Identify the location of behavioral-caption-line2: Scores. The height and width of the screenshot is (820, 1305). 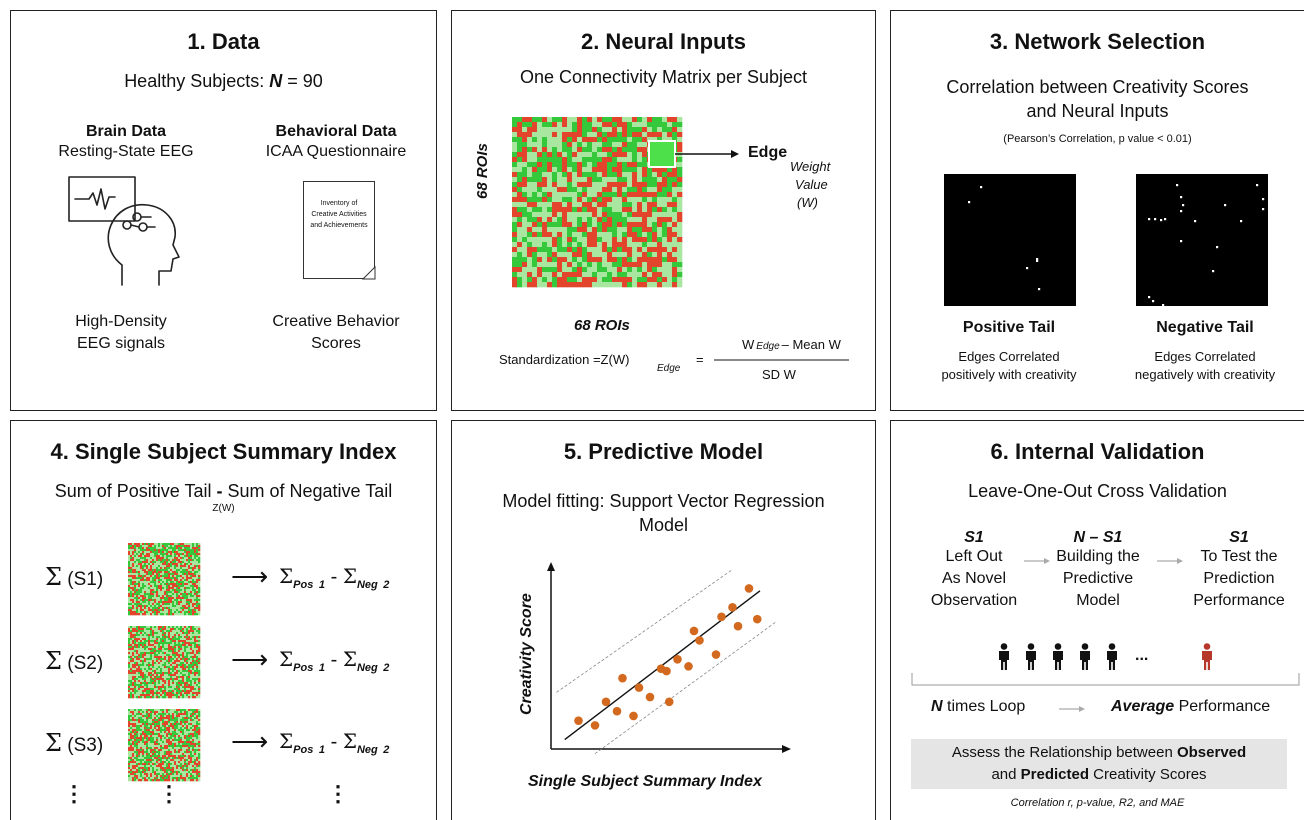
(336, 343).